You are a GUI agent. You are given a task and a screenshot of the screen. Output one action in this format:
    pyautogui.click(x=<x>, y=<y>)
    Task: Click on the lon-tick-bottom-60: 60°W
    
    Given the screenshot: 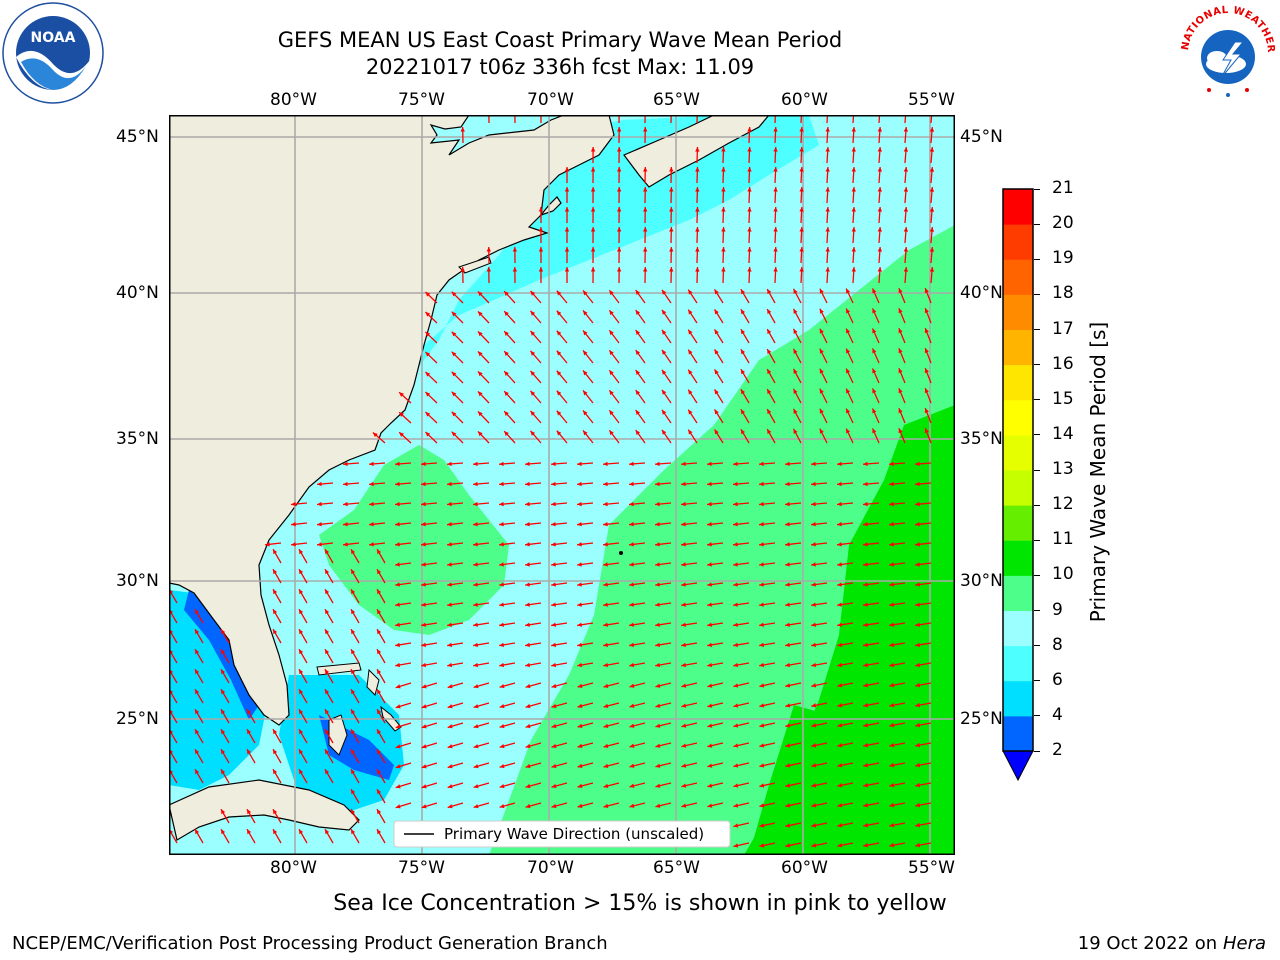 What is the action you would take?
    pyautogui.click(x=804, y=868)
    